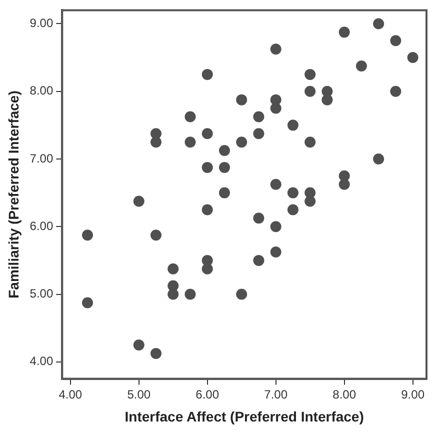 The width and height of the screenshot is (432, 432). Describe the element at coordinates (244, 416) in the screenshot. I see `x-axis-title: Interface Affect (Preferred Interface)` at that location.